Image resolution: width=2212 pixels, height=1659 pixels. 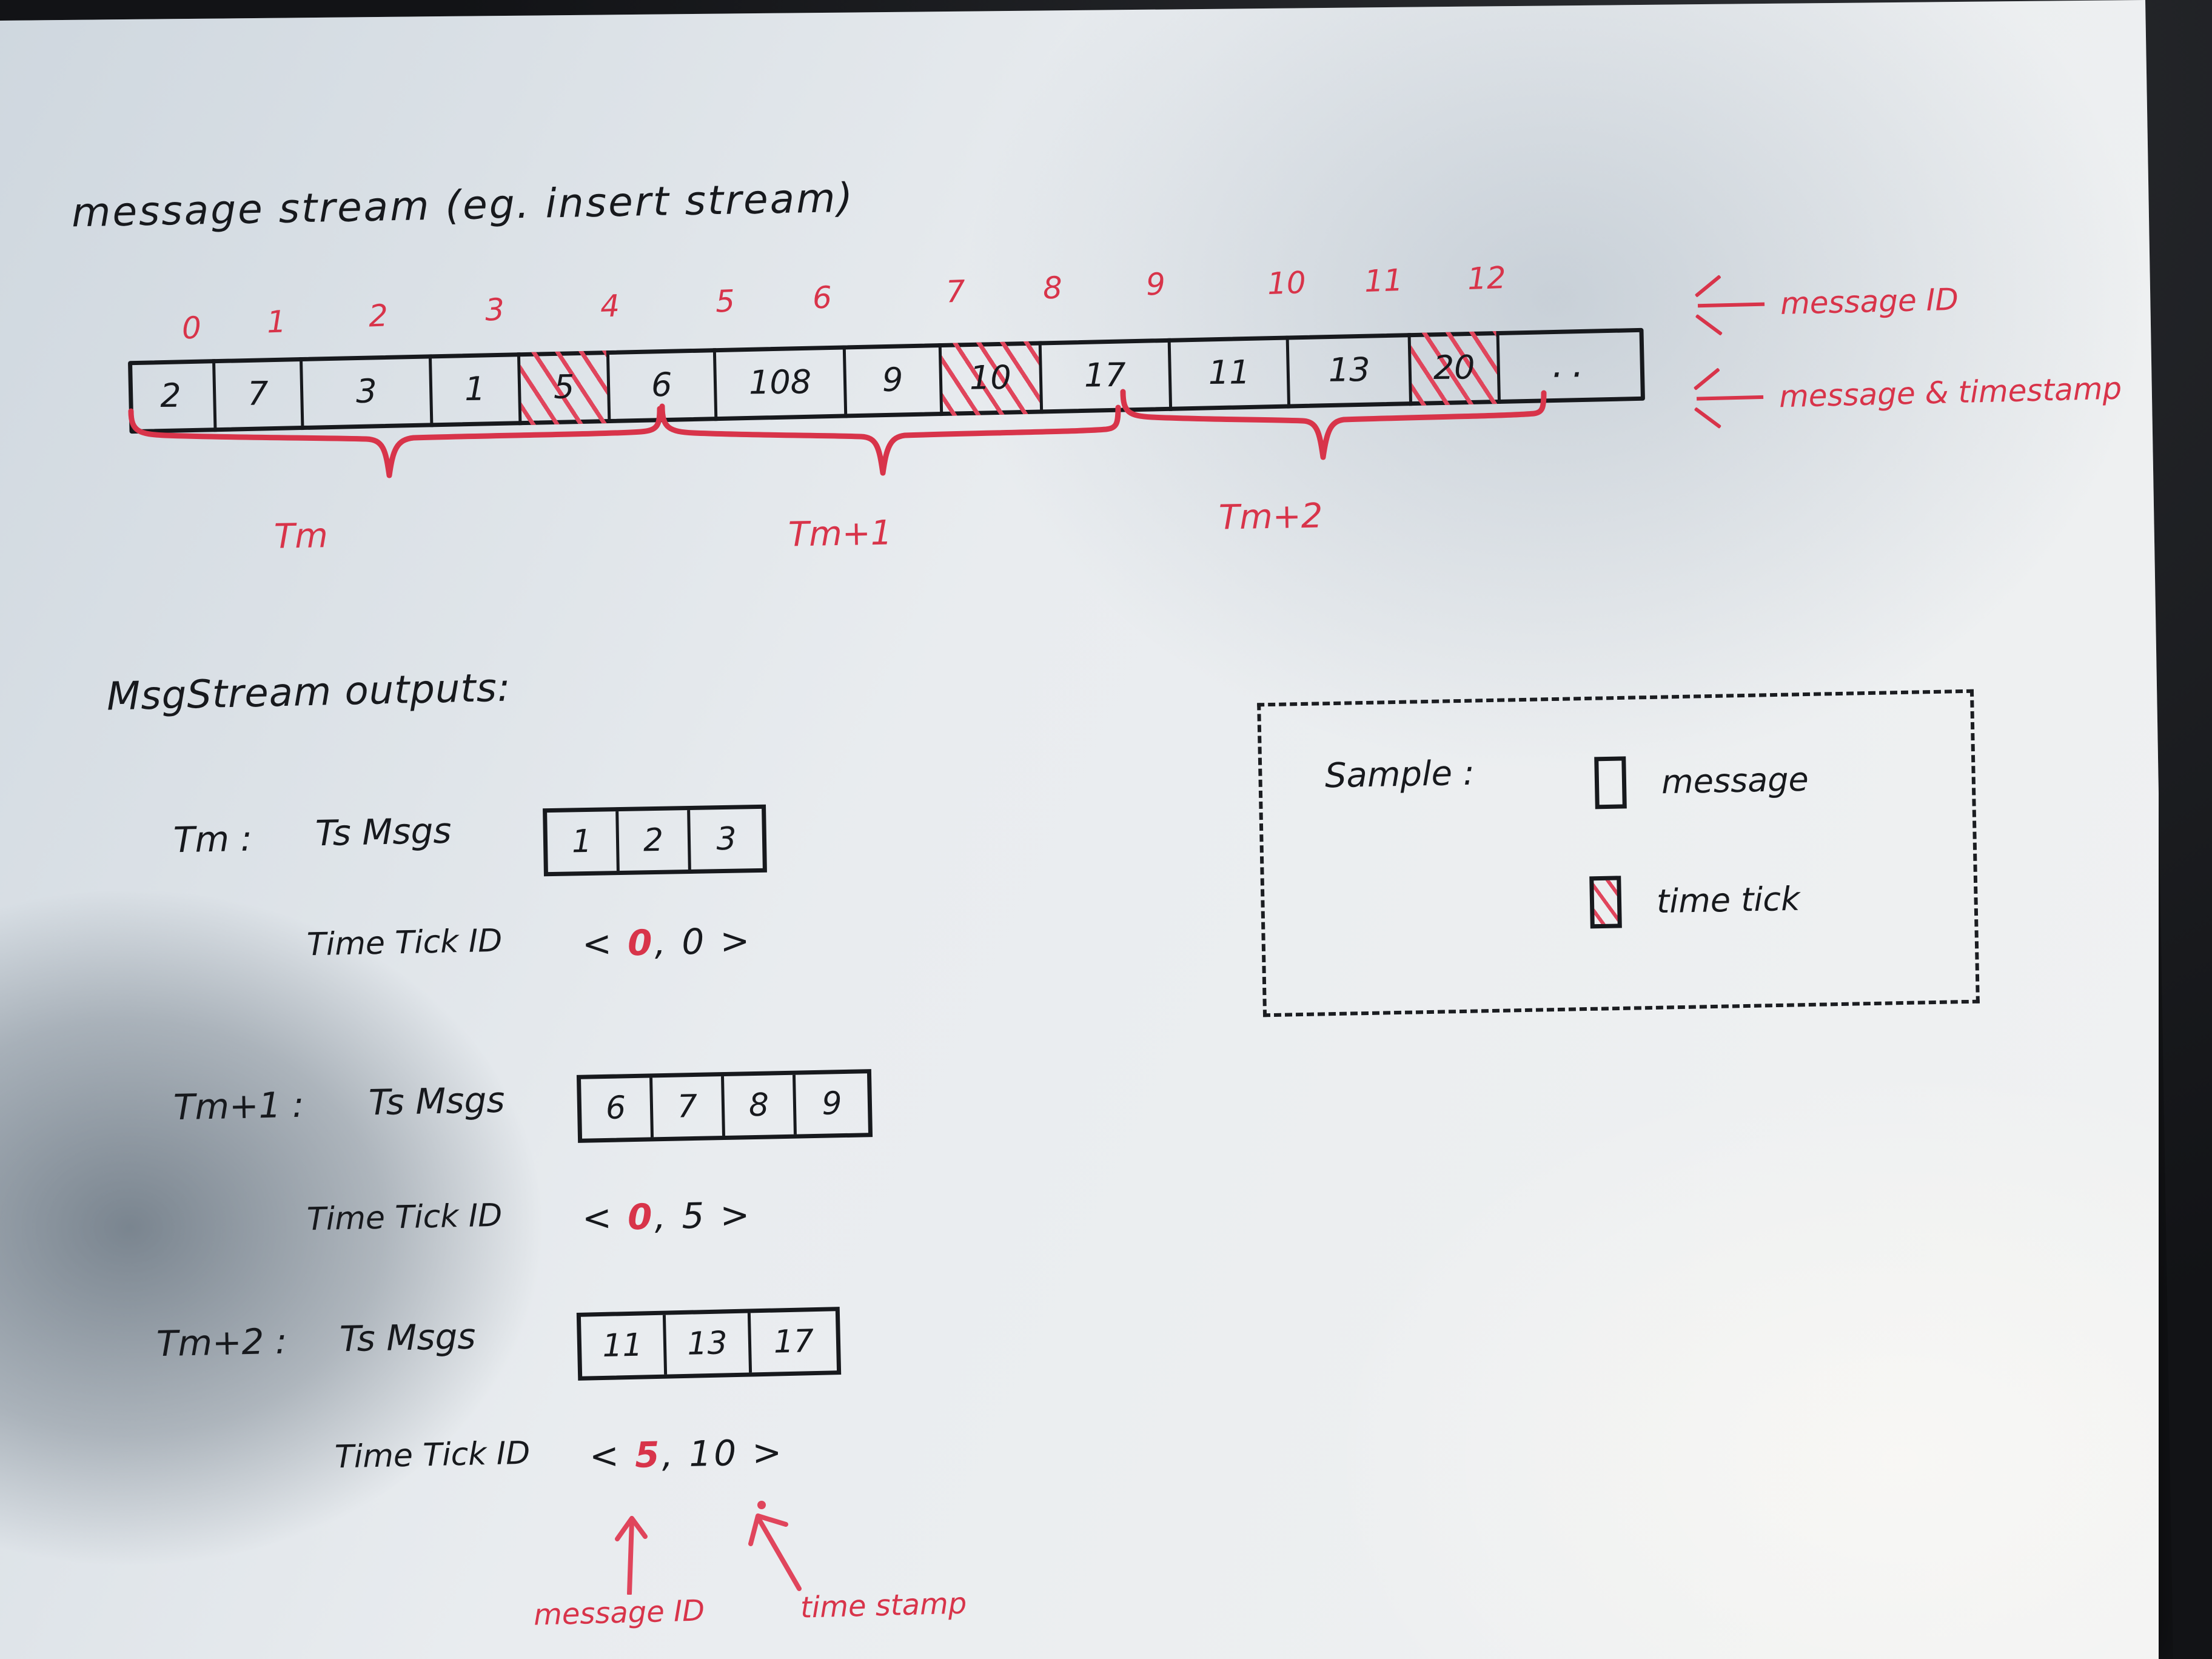 I want to click on output-tick-value-tm: < 0, 0 >, so click(x=666, y=943).